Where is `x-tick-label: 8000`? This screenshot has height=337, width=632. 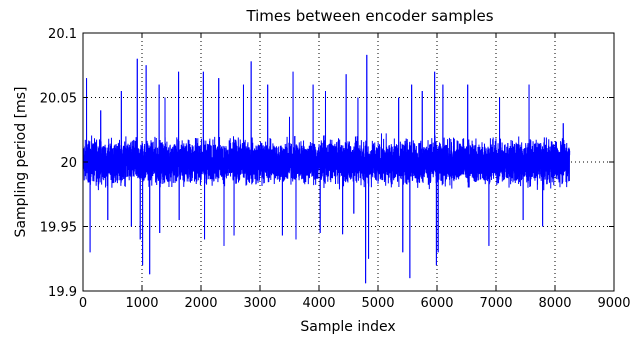 x-tick-label: 8000 is located at coordinates (554, 303).